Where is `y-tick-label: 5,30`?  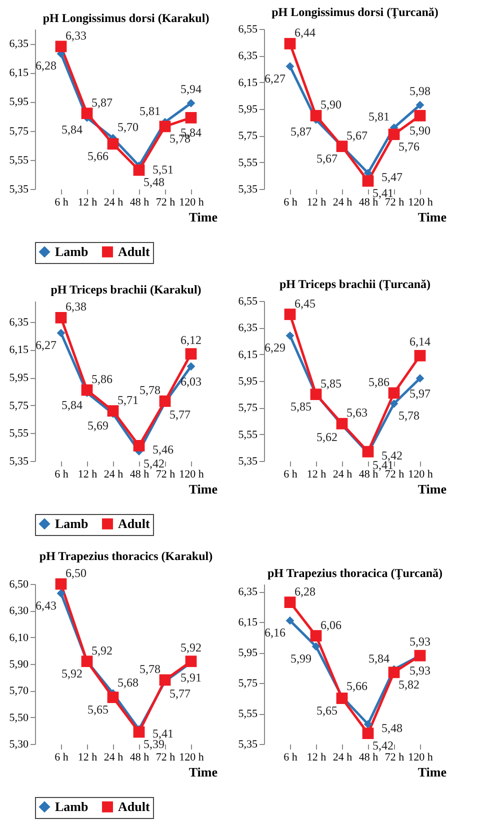 y-tick-label: 5,30 is located at coordinates (19, 744).